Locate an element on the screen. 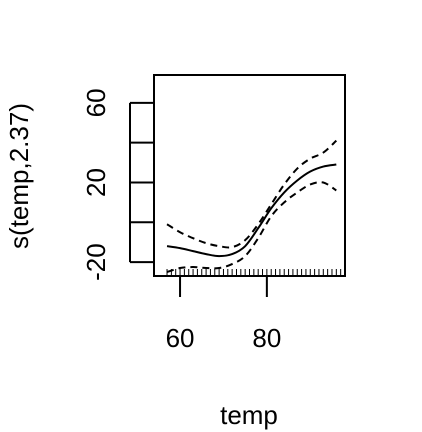 The height and width of the screenshot is (432, 422). rug-layer is located at coordinates (254, 272).